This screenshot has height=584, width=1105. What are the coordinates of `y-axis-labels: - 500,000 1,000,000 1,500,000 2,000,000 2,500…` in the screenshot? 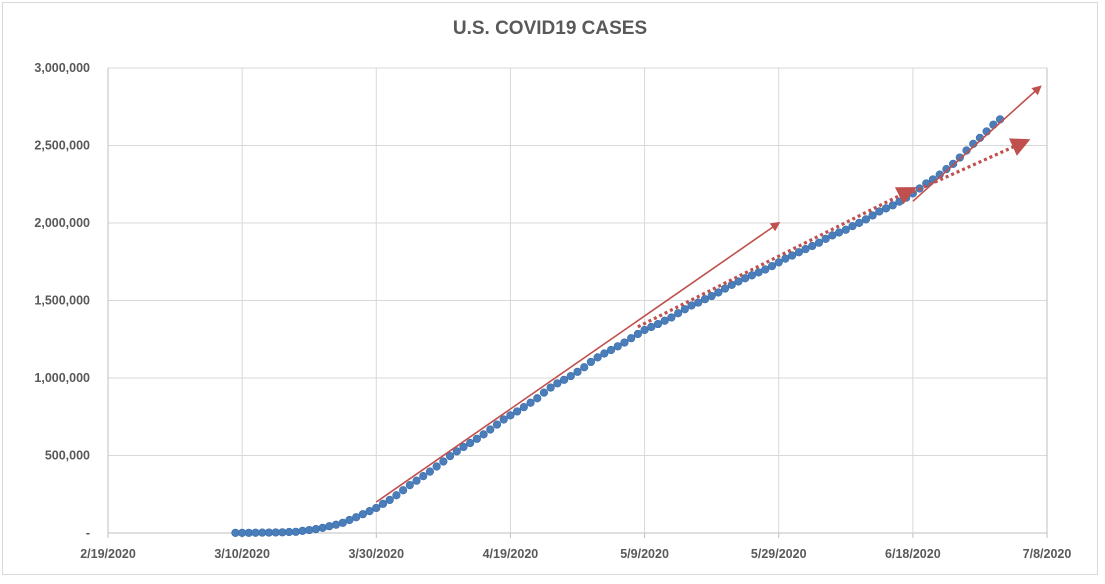 It's located at (62, 300).